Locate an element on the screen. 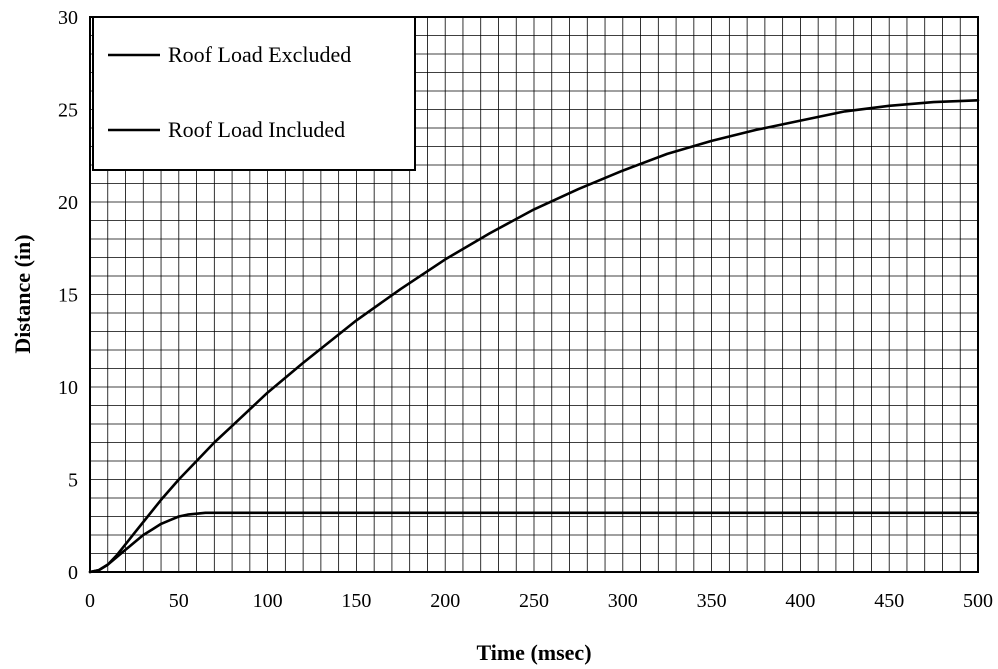 Image resolution: width=998 pixels, height=669 pixels. y-tick-label: 10 is located at coordinates (68, 388).